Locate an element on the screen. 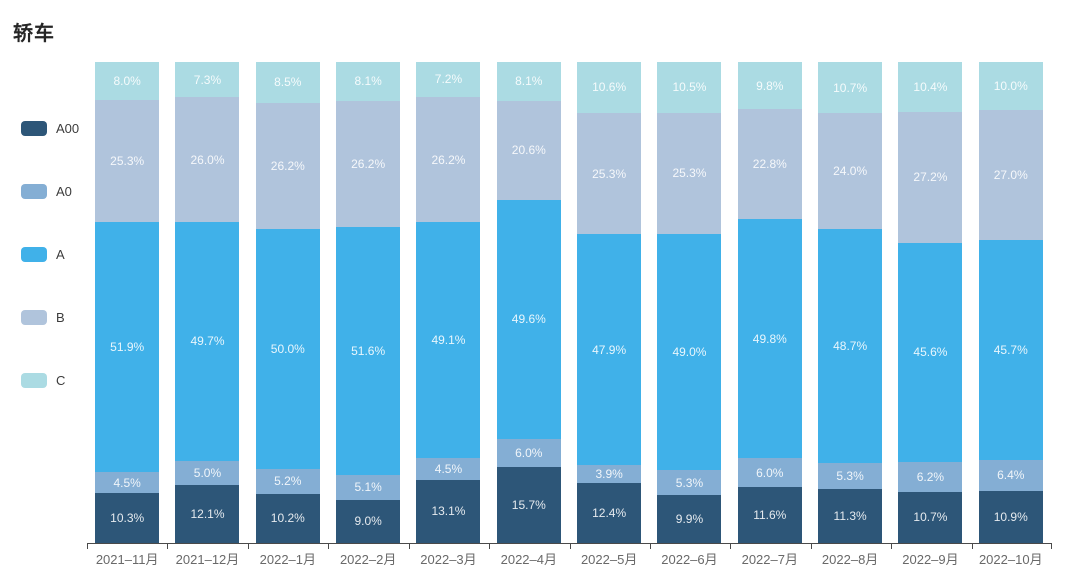  bar-segment-value: 10.4% is located at coordinates (930, 86).